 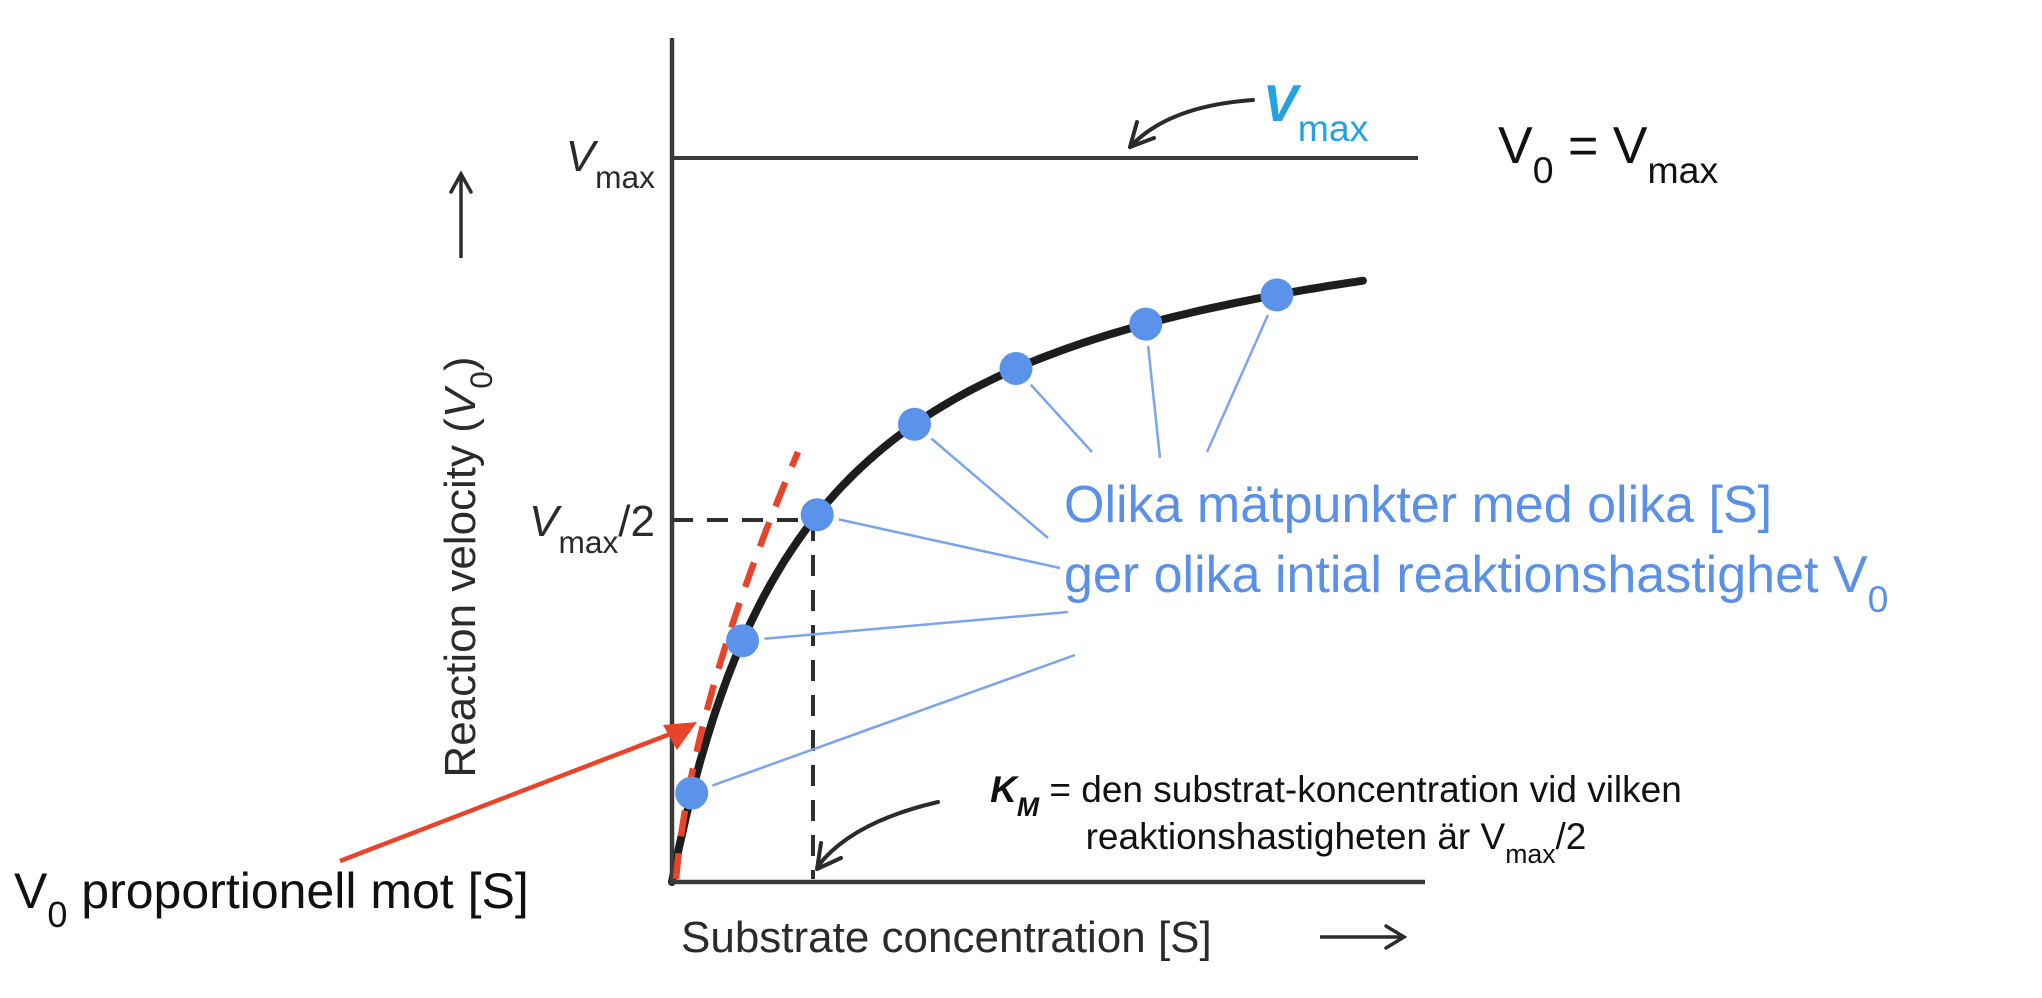 I want to click on km-definition-line2: reaktionshastigheten är Vmax/2, so click(x=1336, y=843).